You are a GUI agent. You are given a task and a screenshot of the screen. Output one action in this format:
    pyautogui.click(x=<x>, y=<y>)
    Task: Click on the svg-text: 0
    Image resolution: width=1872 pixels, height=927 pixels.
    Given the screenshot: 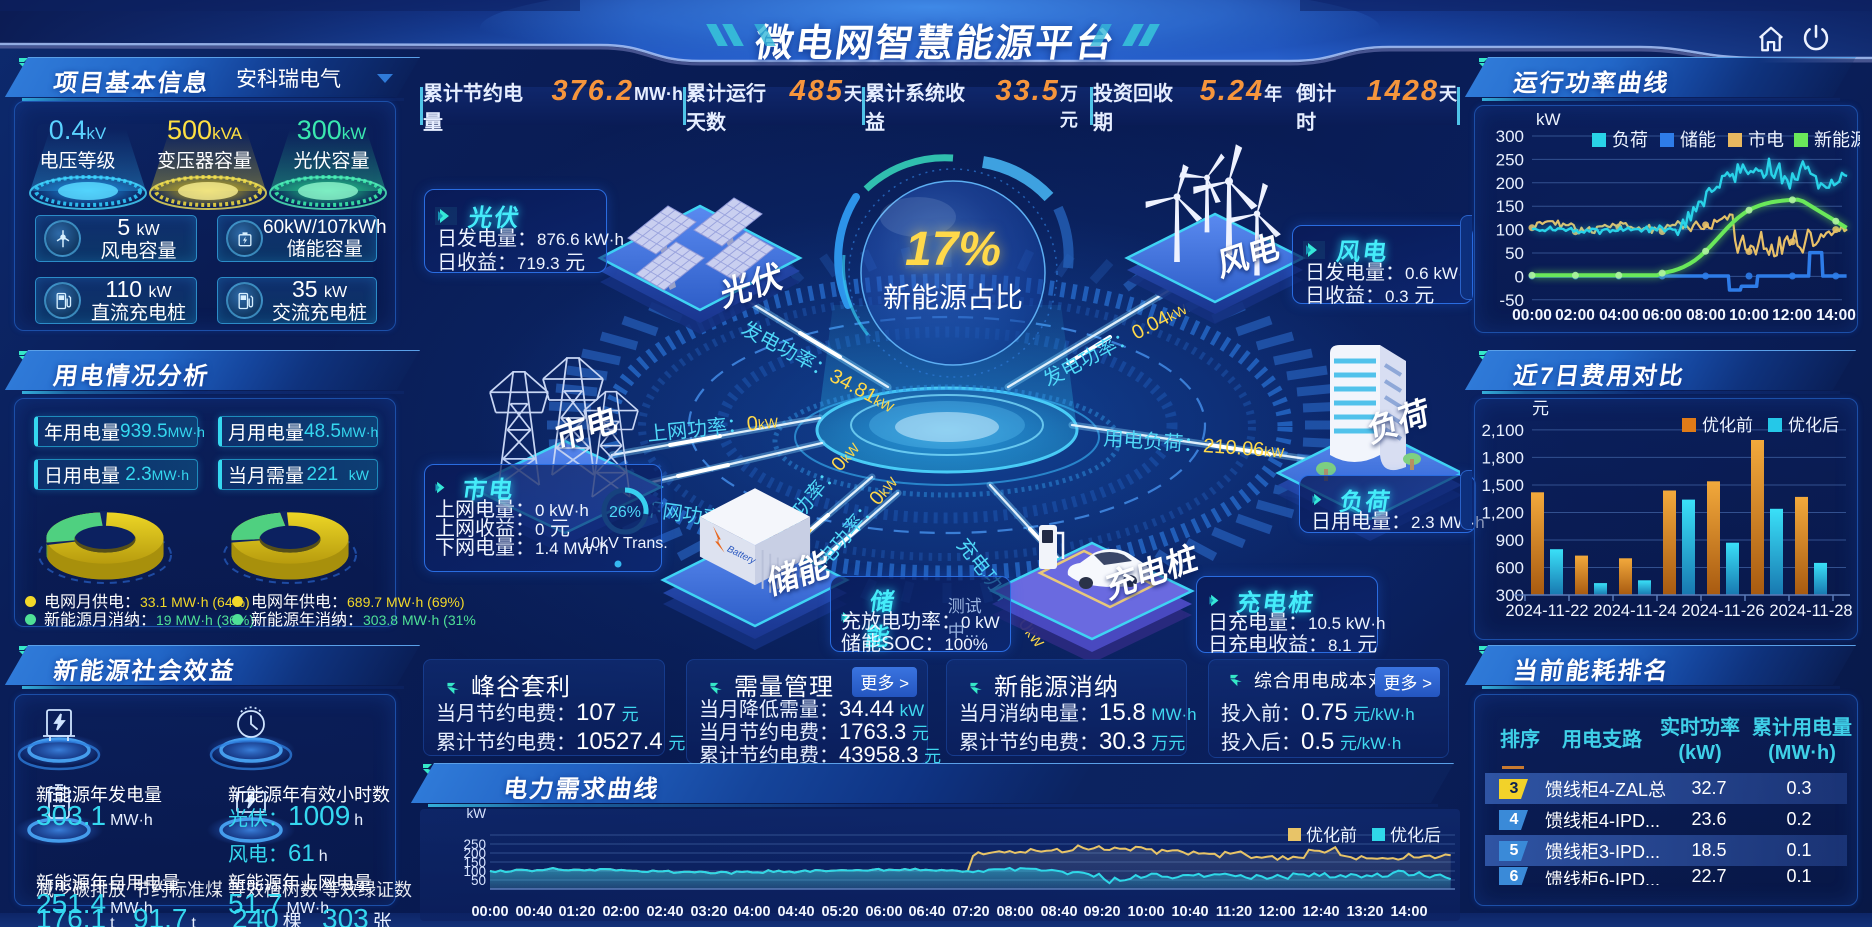 What is the action you would take?
    pyautogui.click(x=1519, y=276)
    